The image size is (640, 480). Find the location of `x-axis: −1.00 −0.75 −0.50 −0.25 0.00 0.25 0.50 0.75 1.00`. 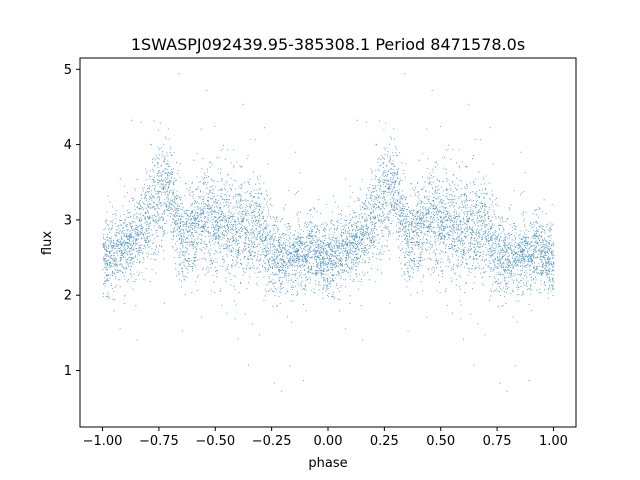

x-axis: −1.00 −0.75 −0.50 −0.25 0.00 0.25 0.50 0.75 1.00 is located at coordinates (325, 438).